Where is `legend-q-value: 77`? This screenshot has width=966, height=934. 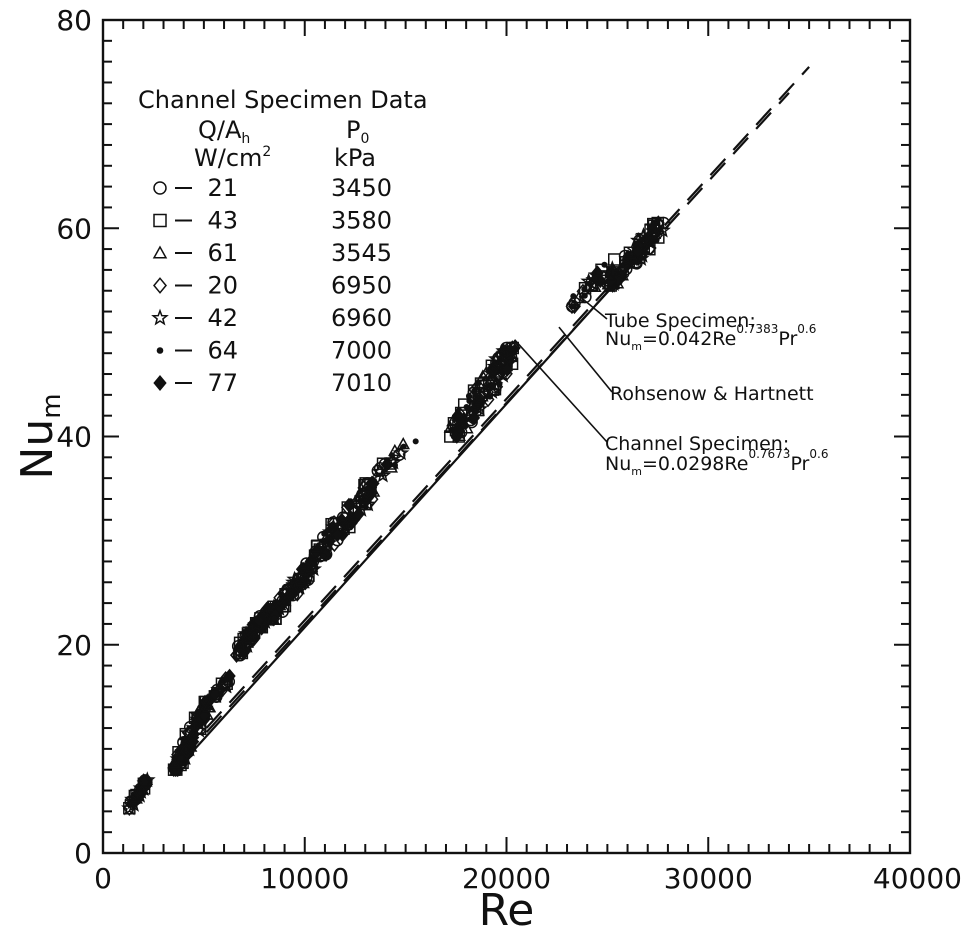 legend-q-value: 77 is located at coordinates (222, 383).